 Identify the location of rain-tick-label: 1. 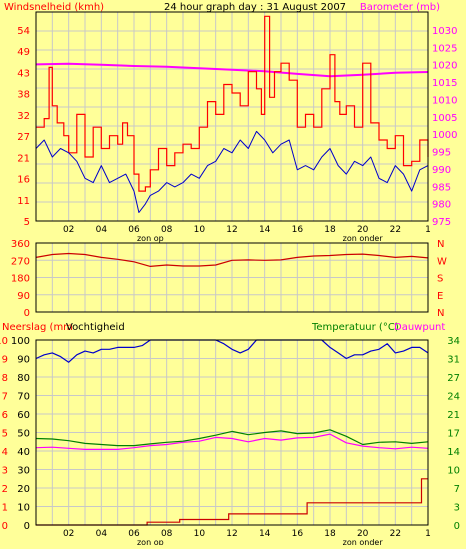
(5, 508).